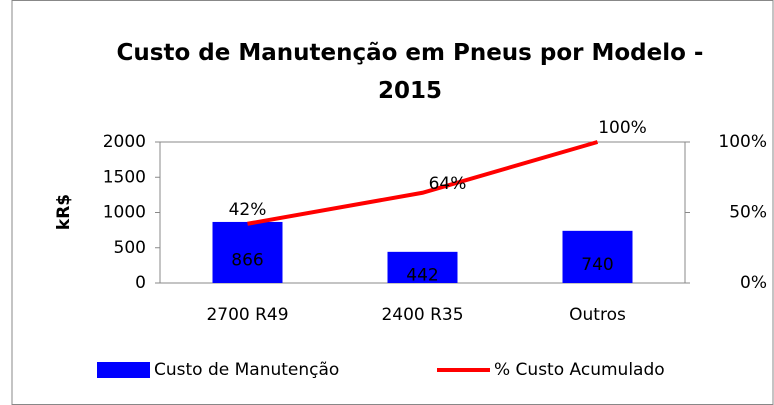  Describe the element at coordinates (422, 315) in the screenshot. I see `x-tick-label: 2400 R35` at that location.